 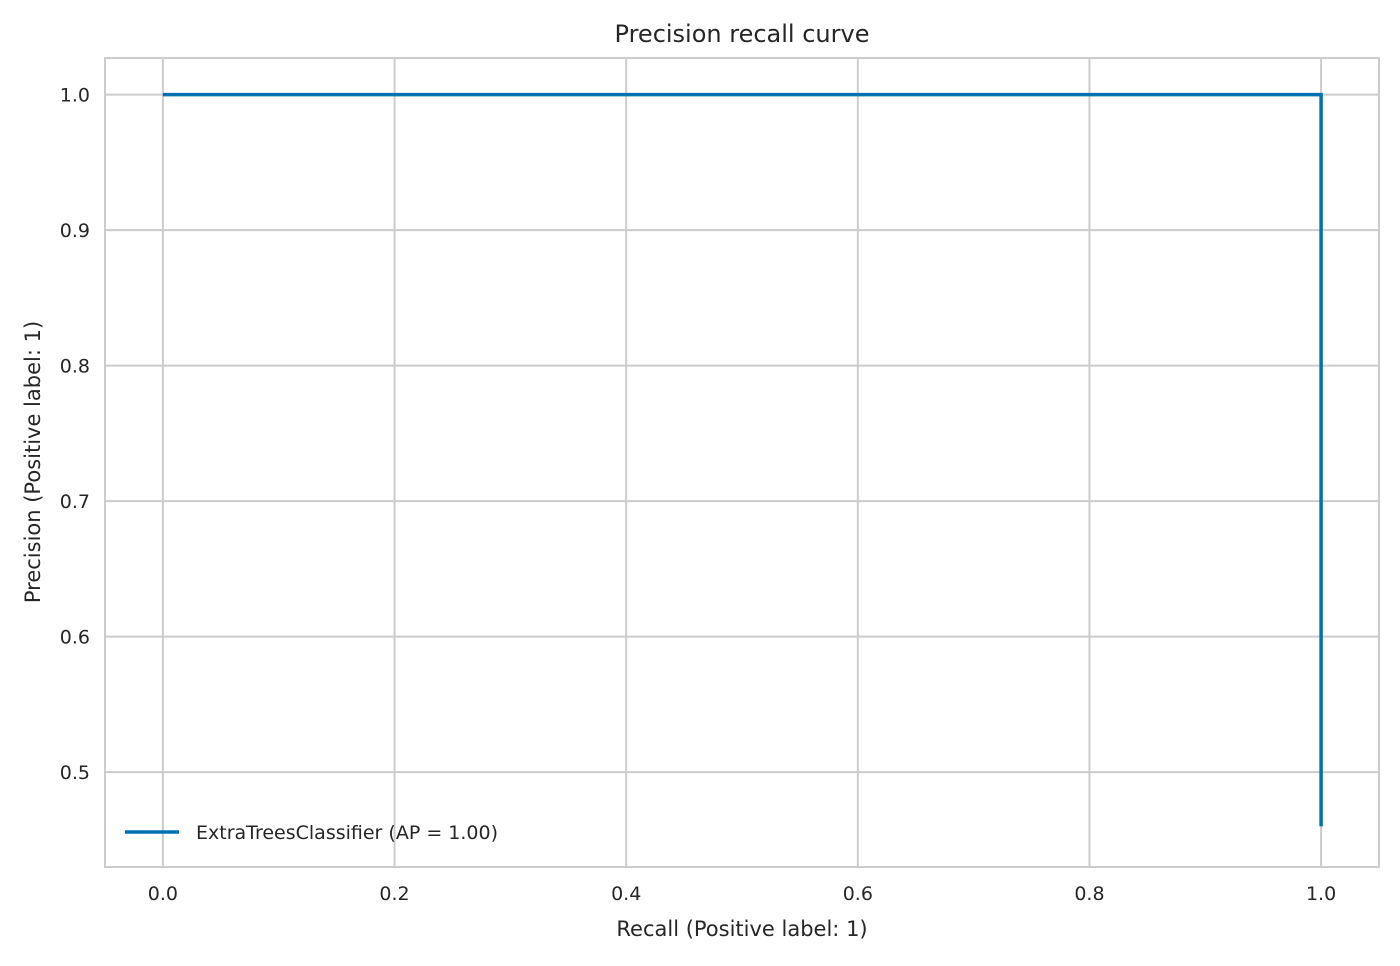 What do you see at coordinates (33, 462) in the screenshot?
I see `y-axis-label: Precision (Positive label: 1)` at bounding box center [33, 462].